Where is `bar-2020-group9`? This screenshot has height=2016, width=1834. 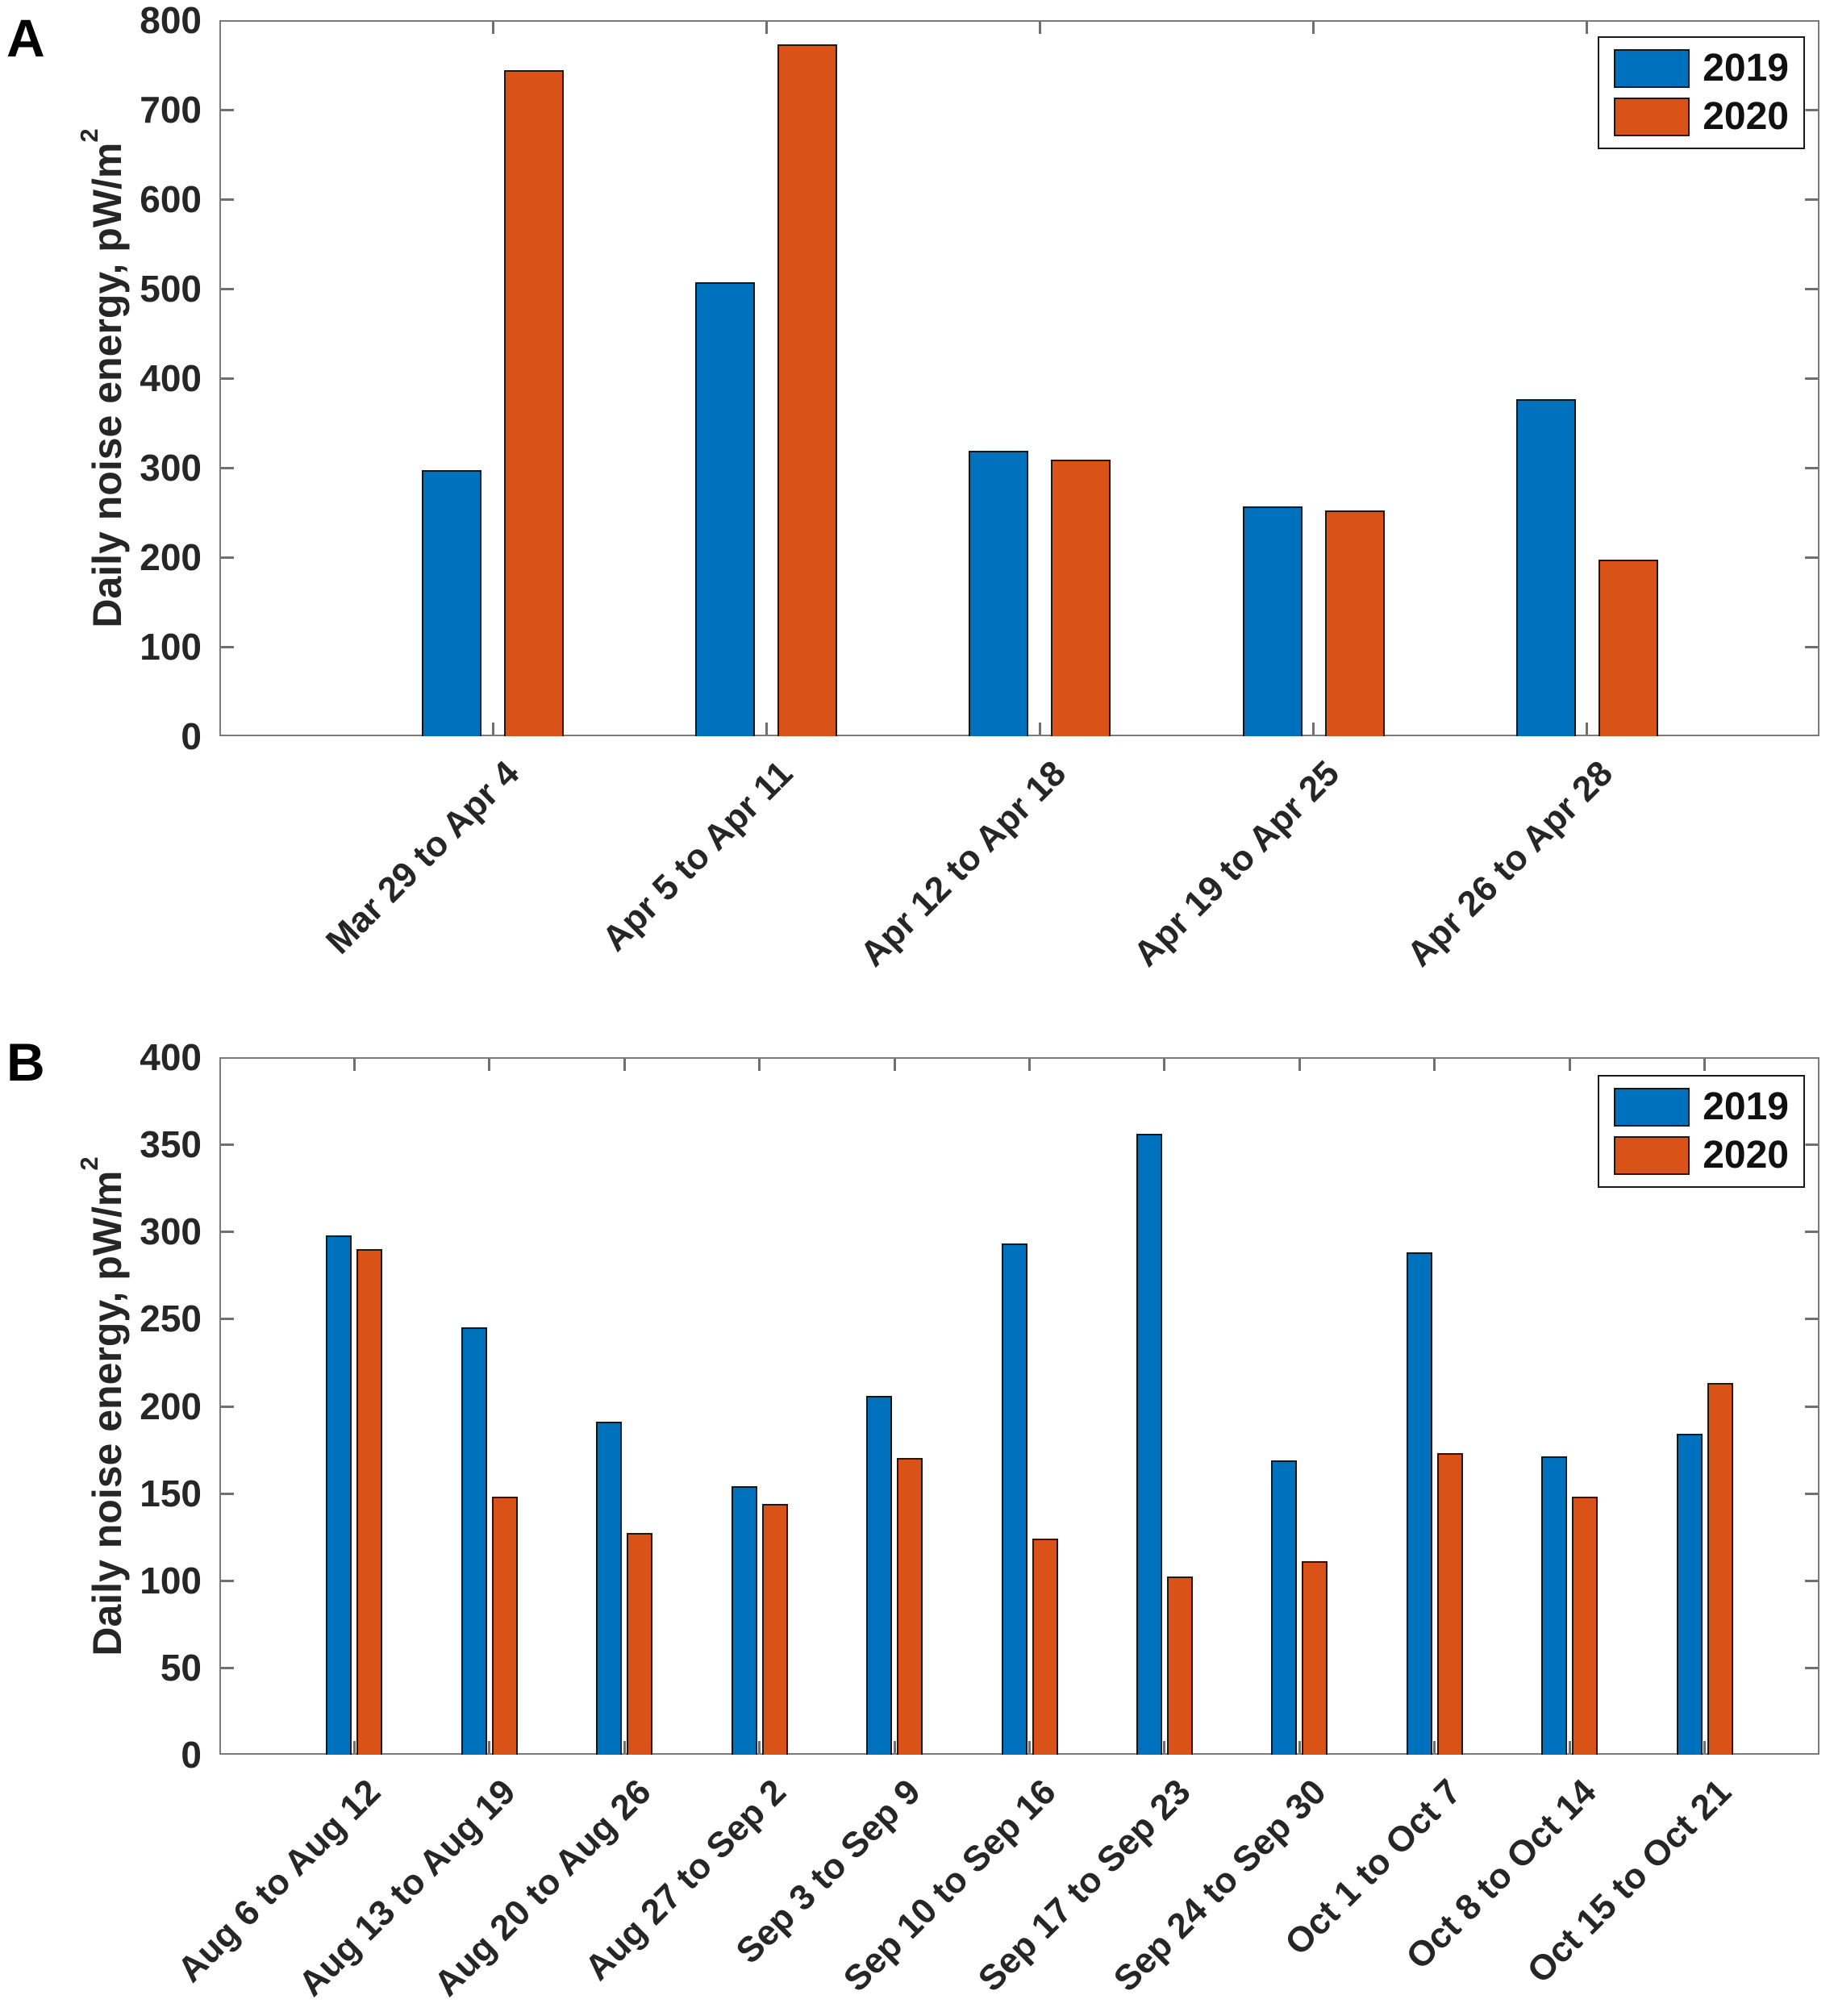 bar-2020-group9 is located at coordinates (1449, 1603).